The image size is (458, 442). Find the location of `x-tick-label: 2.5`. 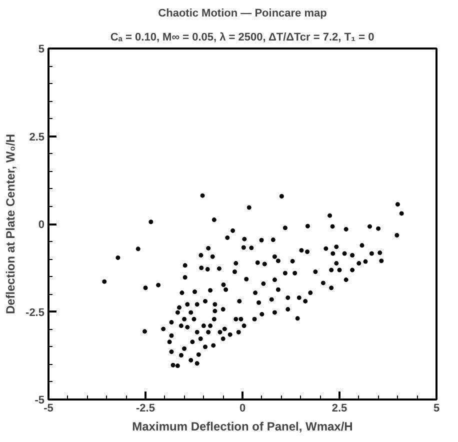

x-tick-label: 2.5 is located at coordinates (340, 408).